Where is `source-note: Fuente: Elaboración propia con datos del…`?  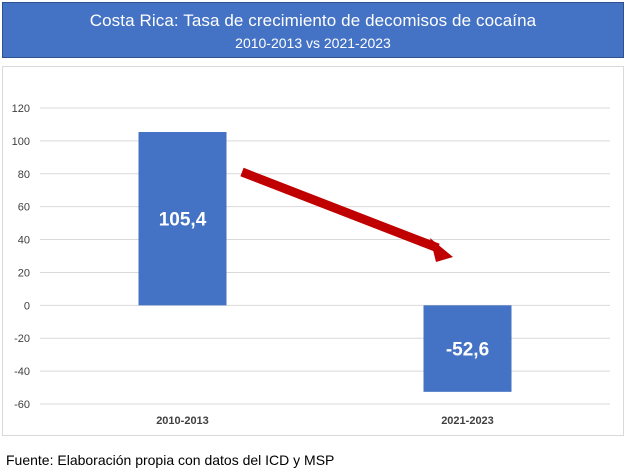 source-note: Fuente: Elaboración propia con datos del… is located at coordinates (170, 460).